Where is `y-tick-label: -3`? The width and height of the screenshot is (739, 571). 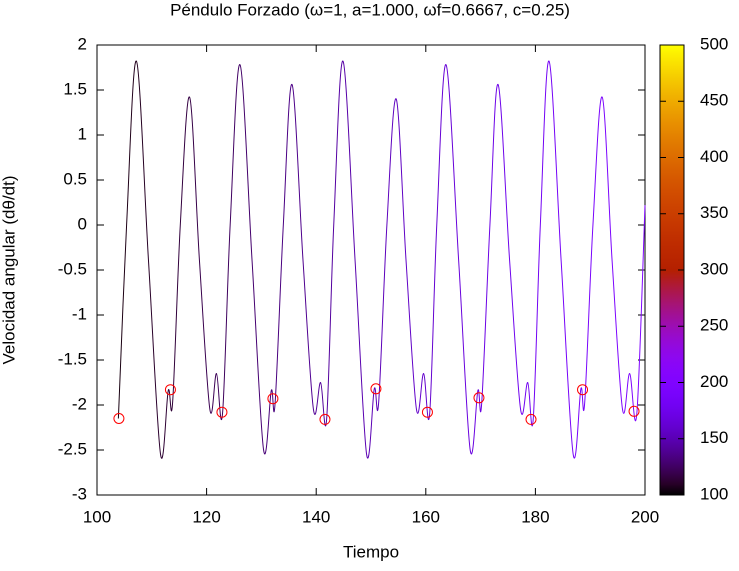
y-tick-label: -3 is located at coordinates (79, 493).